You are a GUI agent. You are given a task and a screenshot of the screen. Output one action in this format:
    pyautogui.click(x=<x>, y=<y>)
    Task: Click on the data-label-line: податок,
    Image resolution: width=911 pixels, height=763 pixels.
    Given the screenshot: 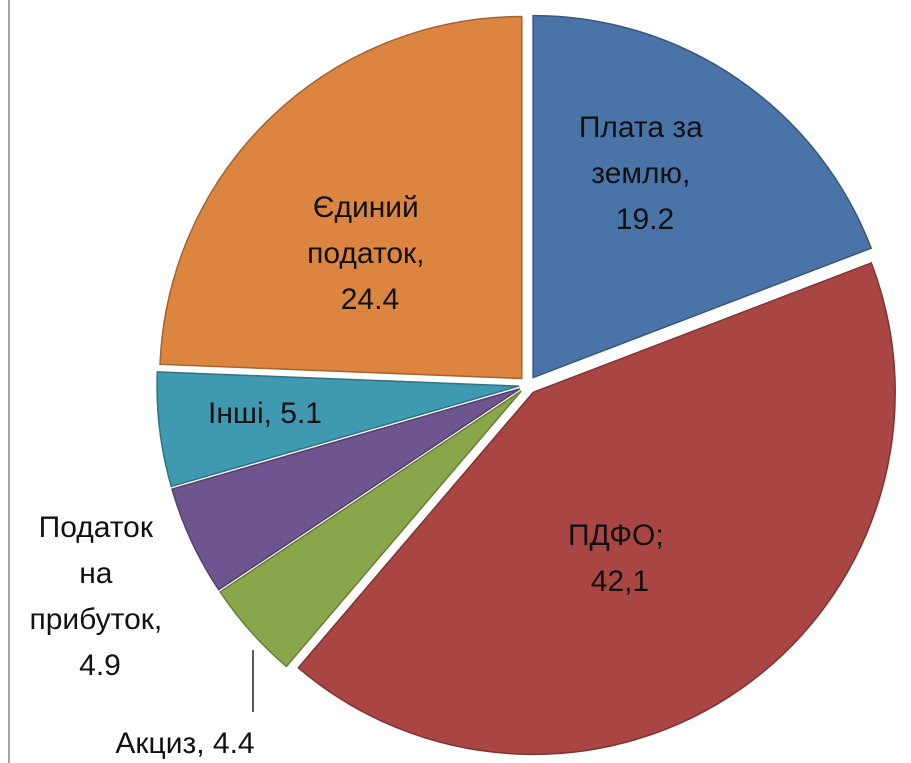 What is the action you would take?
    pyautogui.click(x=370, y=253)
    